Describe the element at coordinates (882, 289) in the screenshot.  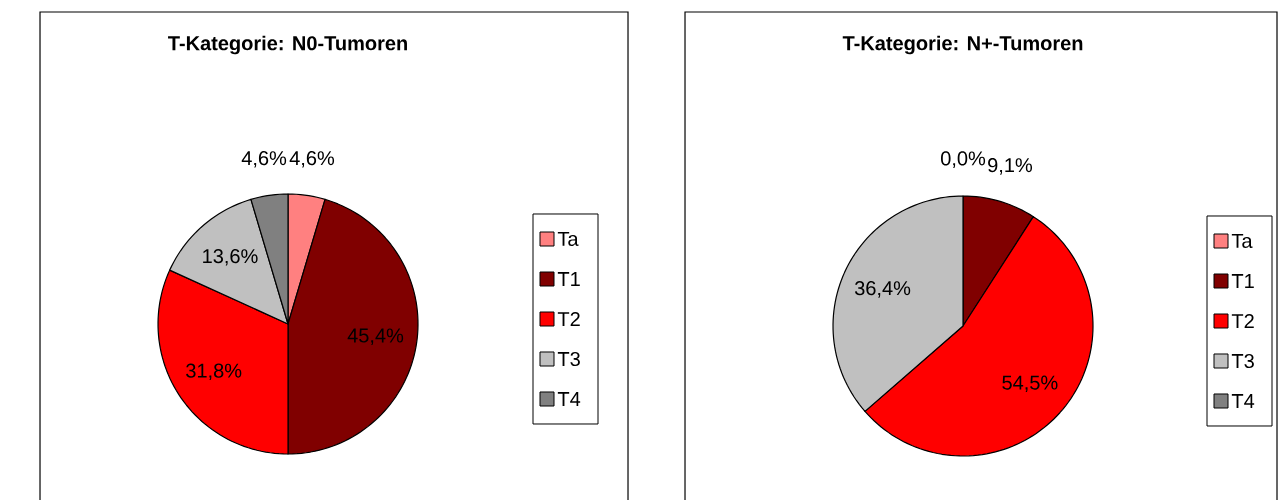
I see `data-label: 36,4%` at that location.